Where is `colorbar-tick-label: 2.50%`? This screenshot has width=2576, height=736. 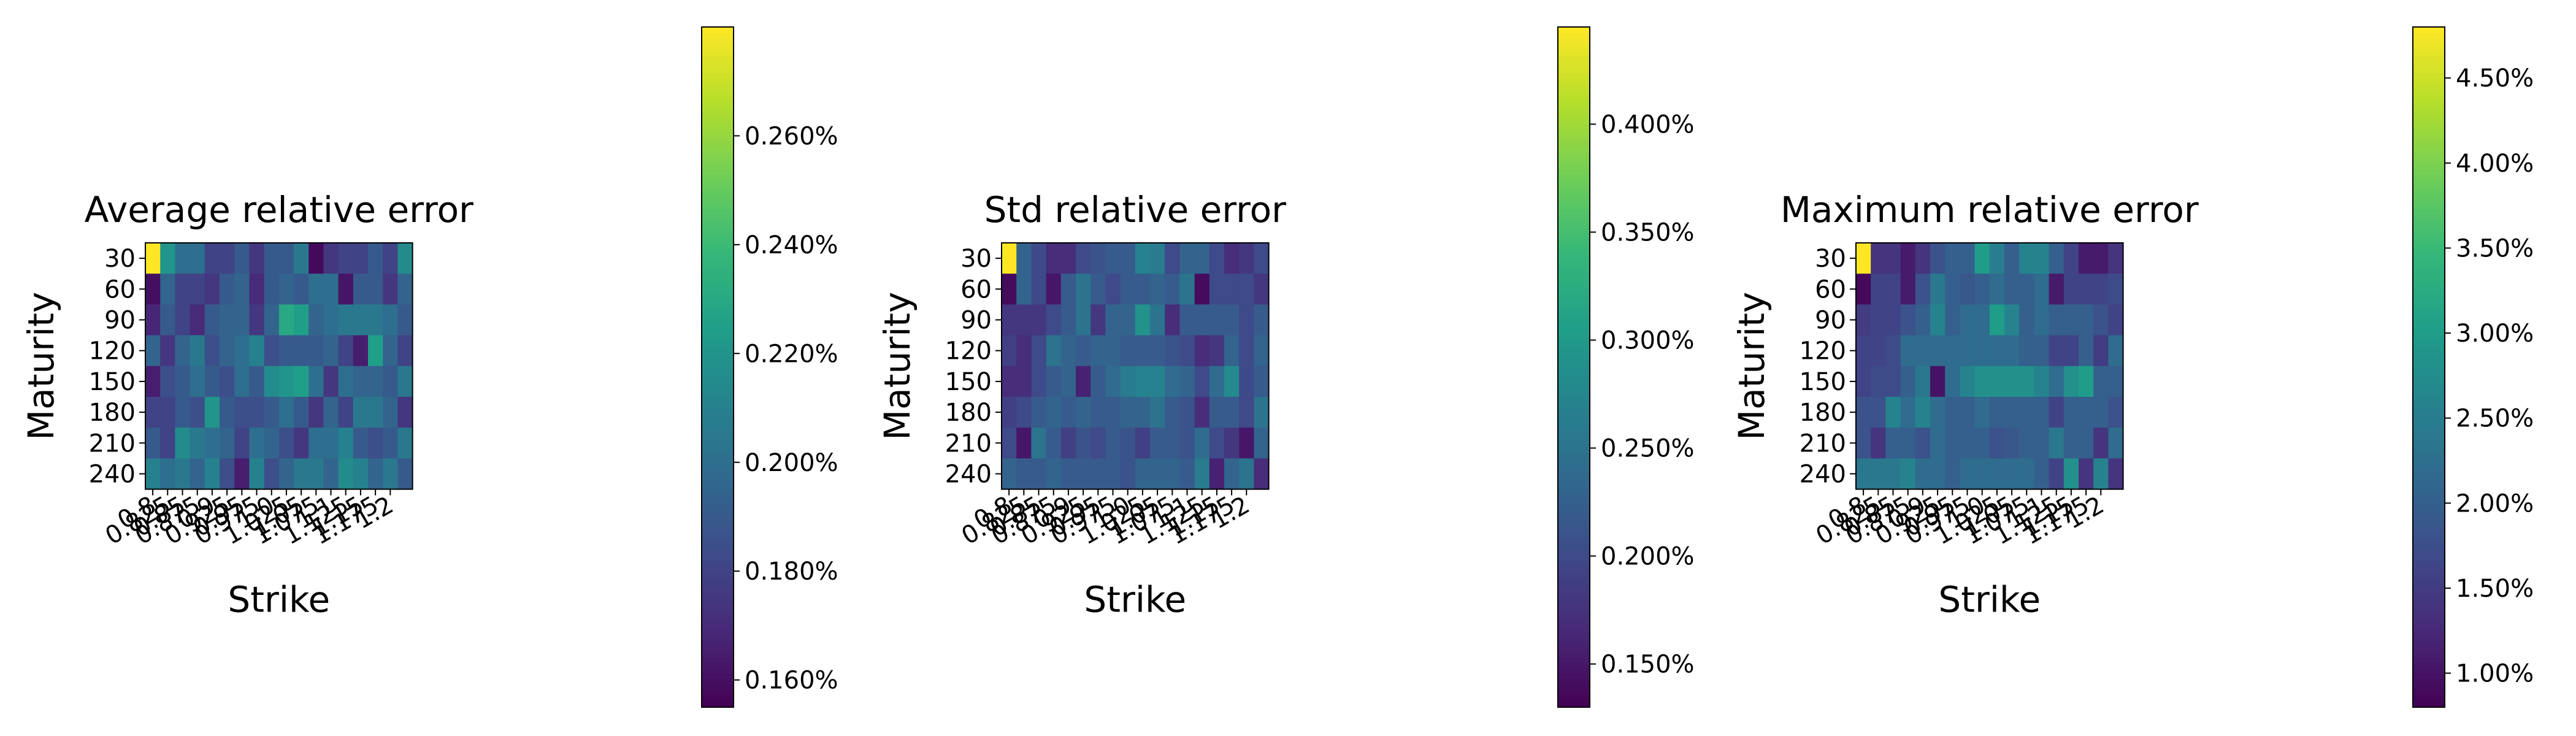 colorbar-tick-label: 2.50% is located at coordinates (2495, 419).